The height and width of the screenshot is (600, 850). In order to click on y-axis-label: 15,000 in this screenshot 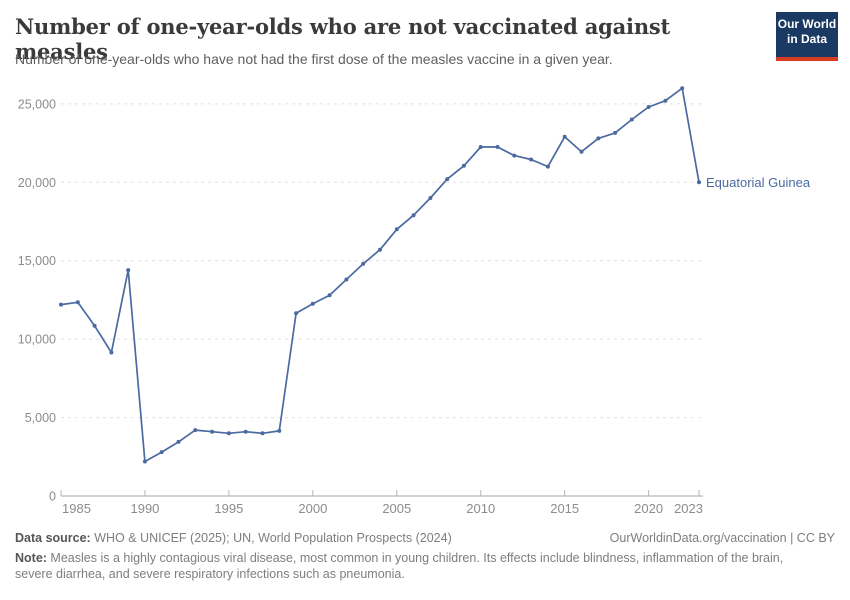, I will do `click(37, 261)`.